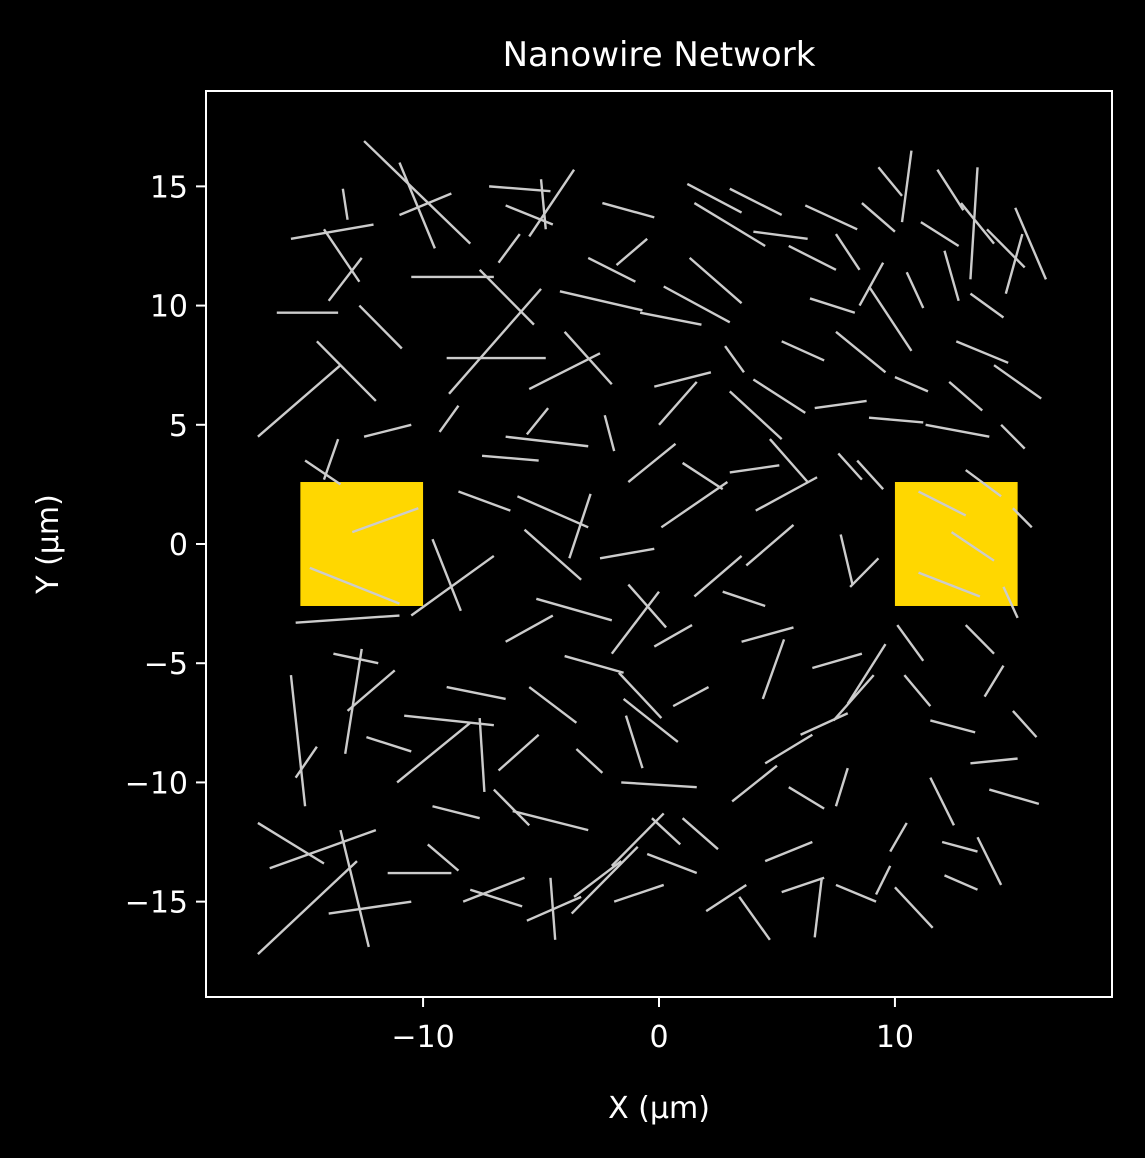  Describe the element at coordinates (156, 783) in the screenshot. I see `y-tick-label: −10` at that location.